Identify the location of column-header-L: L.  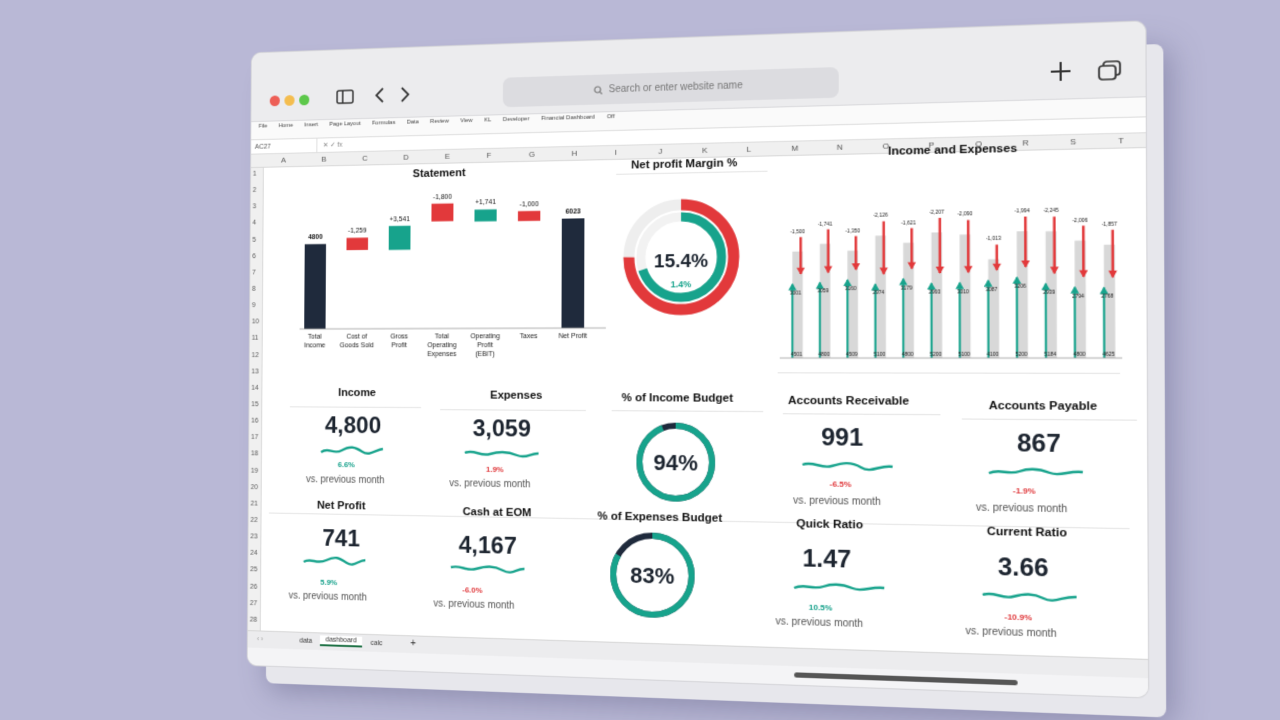
(749, 149).